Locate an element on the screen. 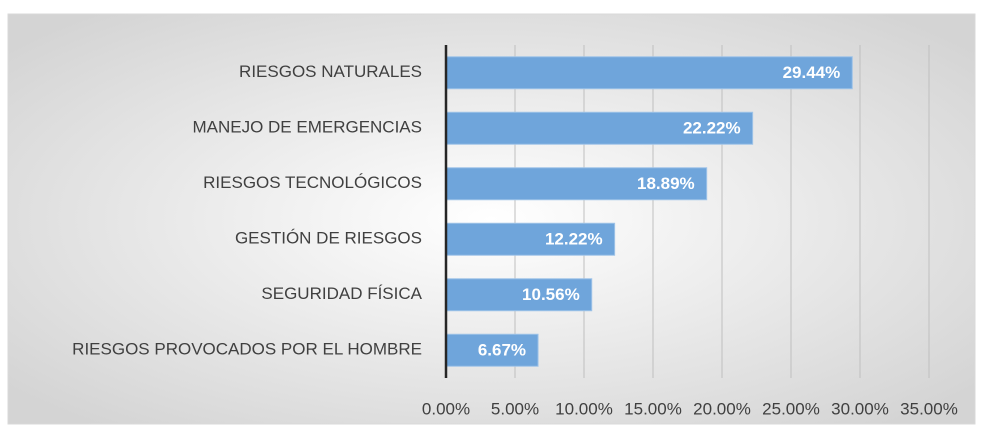  x-tick-label: 20.00% is located at coordinates (722, 408).